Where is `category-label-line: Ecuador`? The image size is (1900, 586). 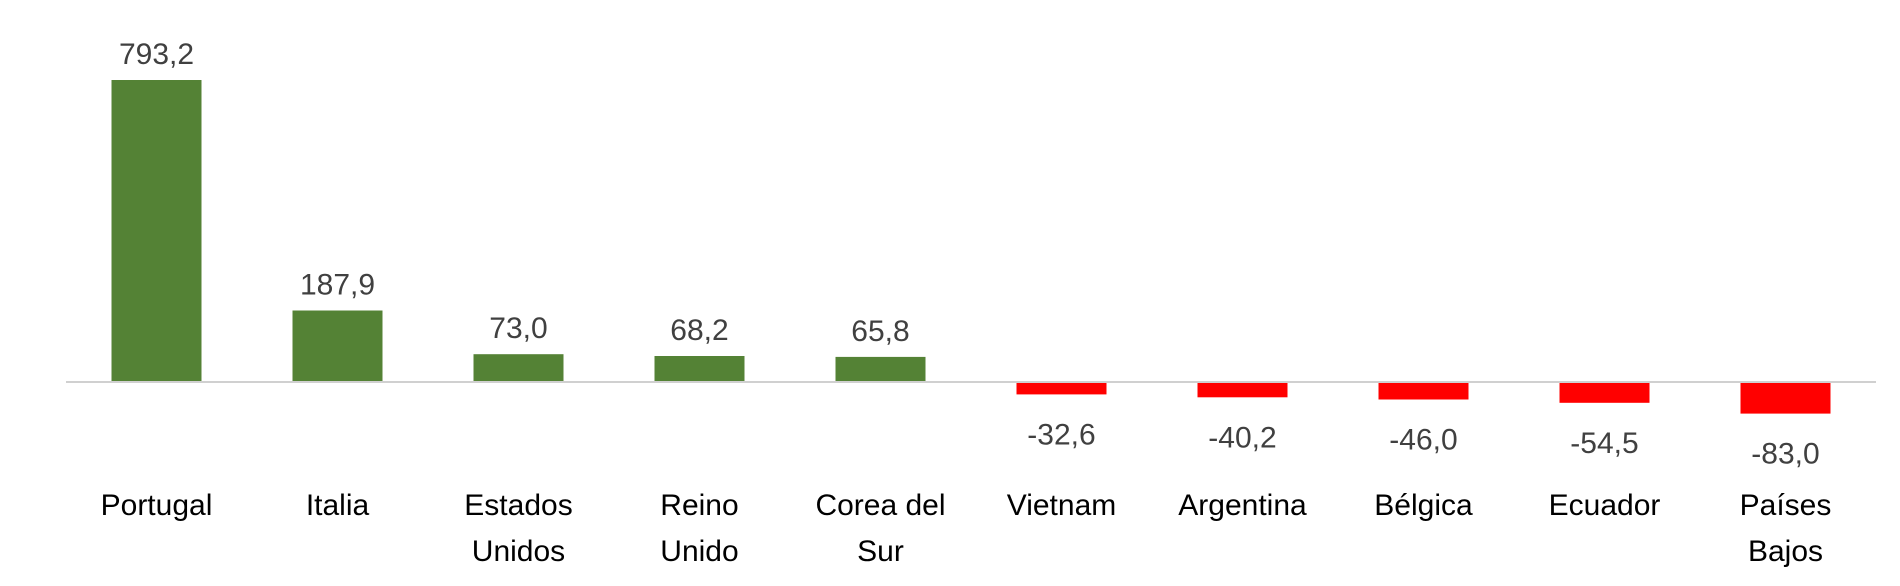
category-label-line: Ecuador is located at coordinates (1605, 505).